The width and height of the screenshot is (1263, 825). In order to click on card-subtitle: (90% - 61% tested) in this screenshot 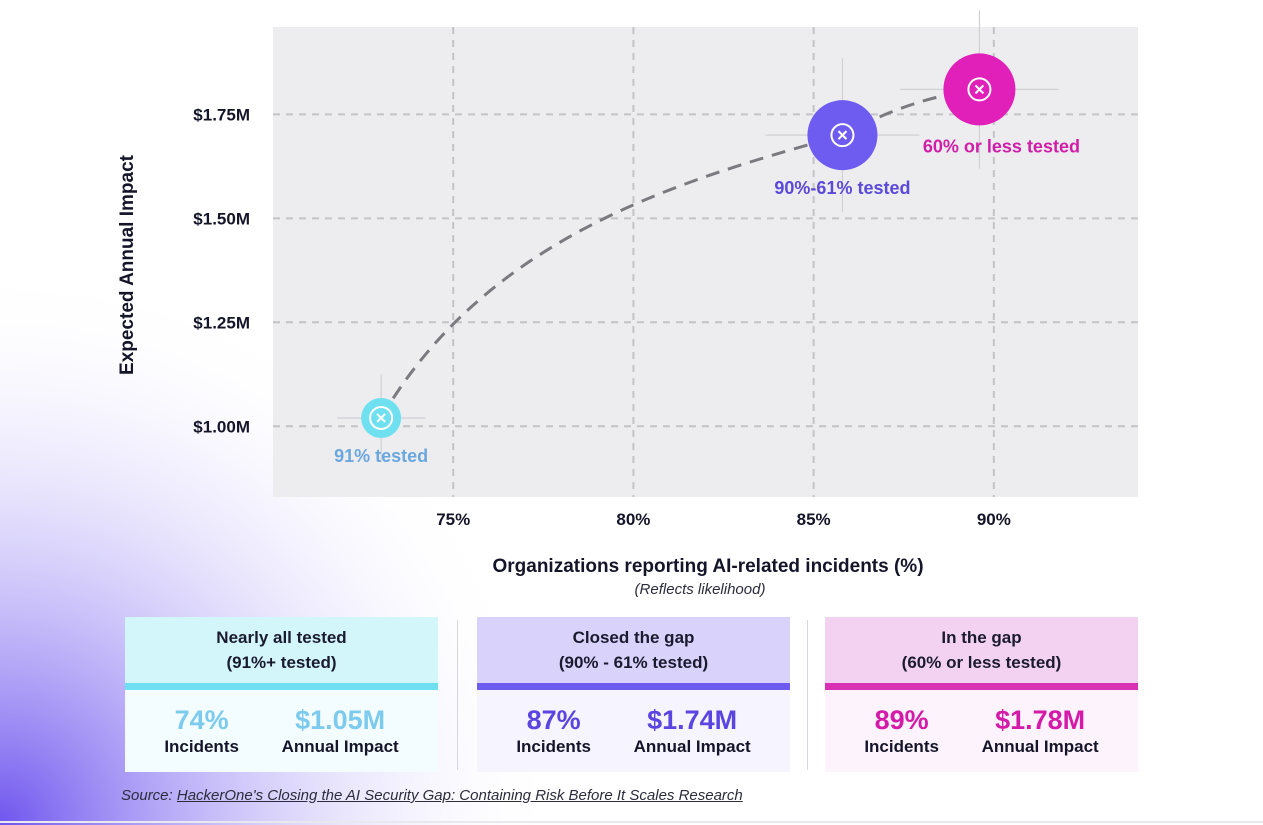, I will do `click(633, 662)`.